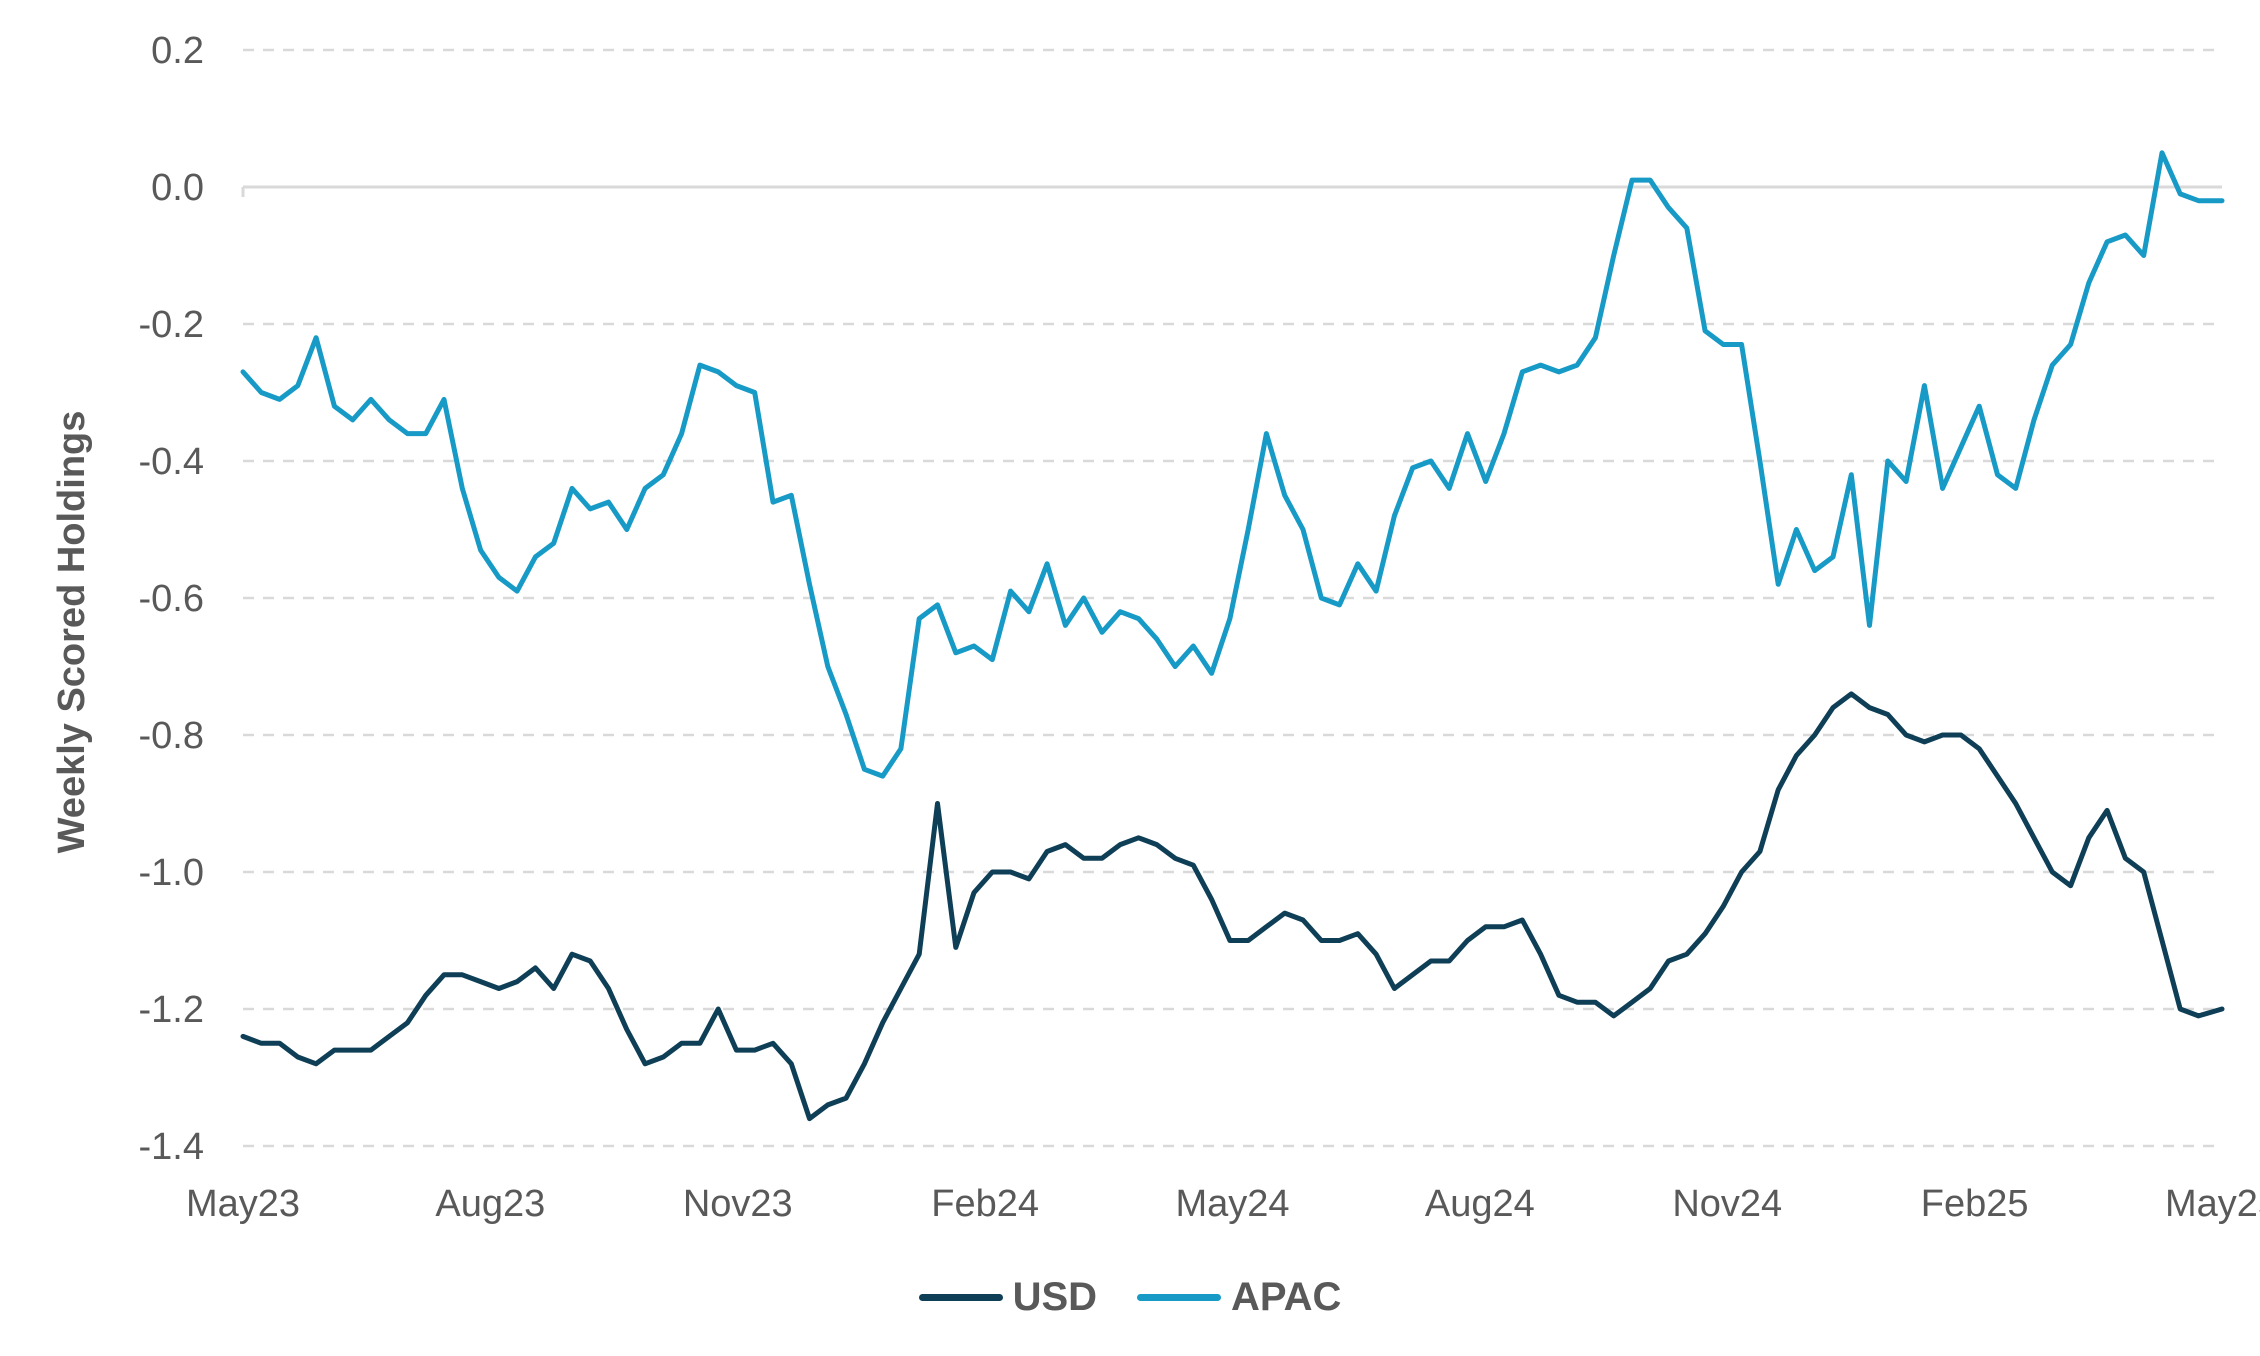 This screenshot has width=2260, height=1356. I want to click on legend-label: USD, so click(1055, 1296).